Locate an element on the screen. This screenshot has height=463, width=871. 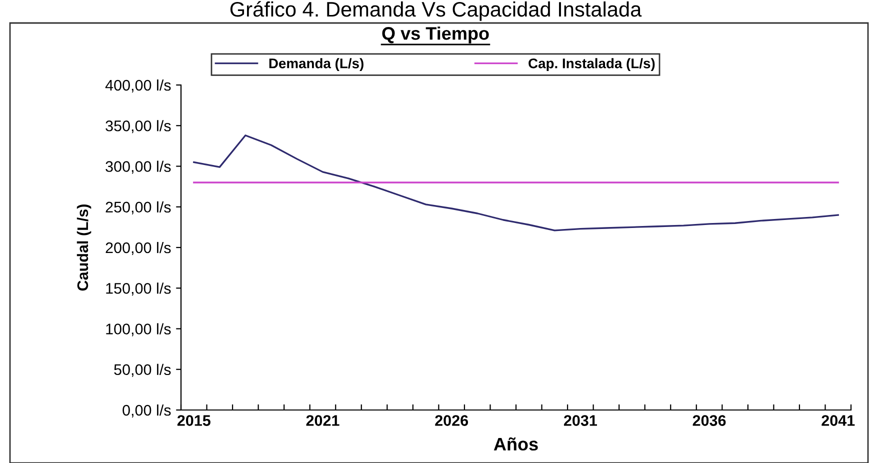
x-tick-label: 2031 is located at coordinates (580, 420).